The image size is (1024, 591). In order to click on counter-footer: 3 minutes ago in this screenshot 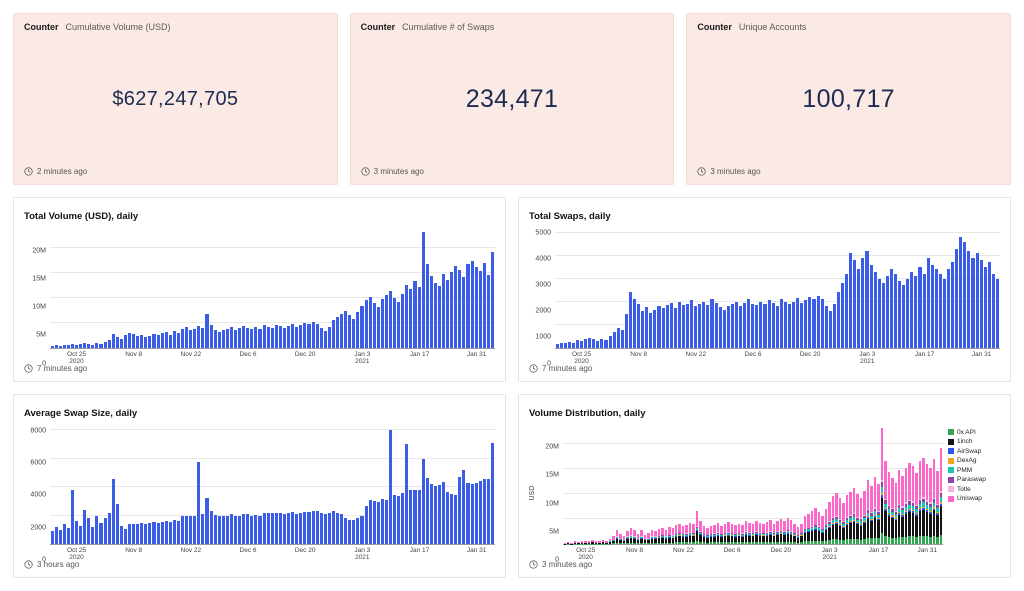, I will do `click(848, 171)`.